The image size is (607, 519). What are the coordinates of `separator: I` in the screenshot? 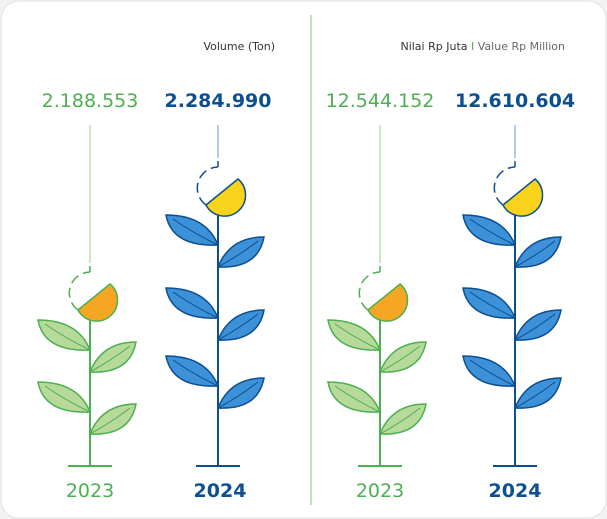 It's located at (472, 46).